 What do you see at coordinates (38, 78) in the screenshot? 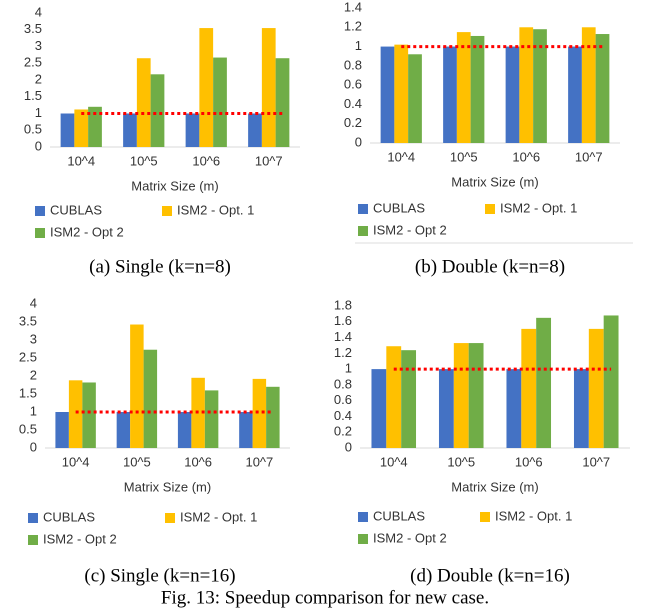
I see `y-tick-label: 2` at bounding box center [38, 78].